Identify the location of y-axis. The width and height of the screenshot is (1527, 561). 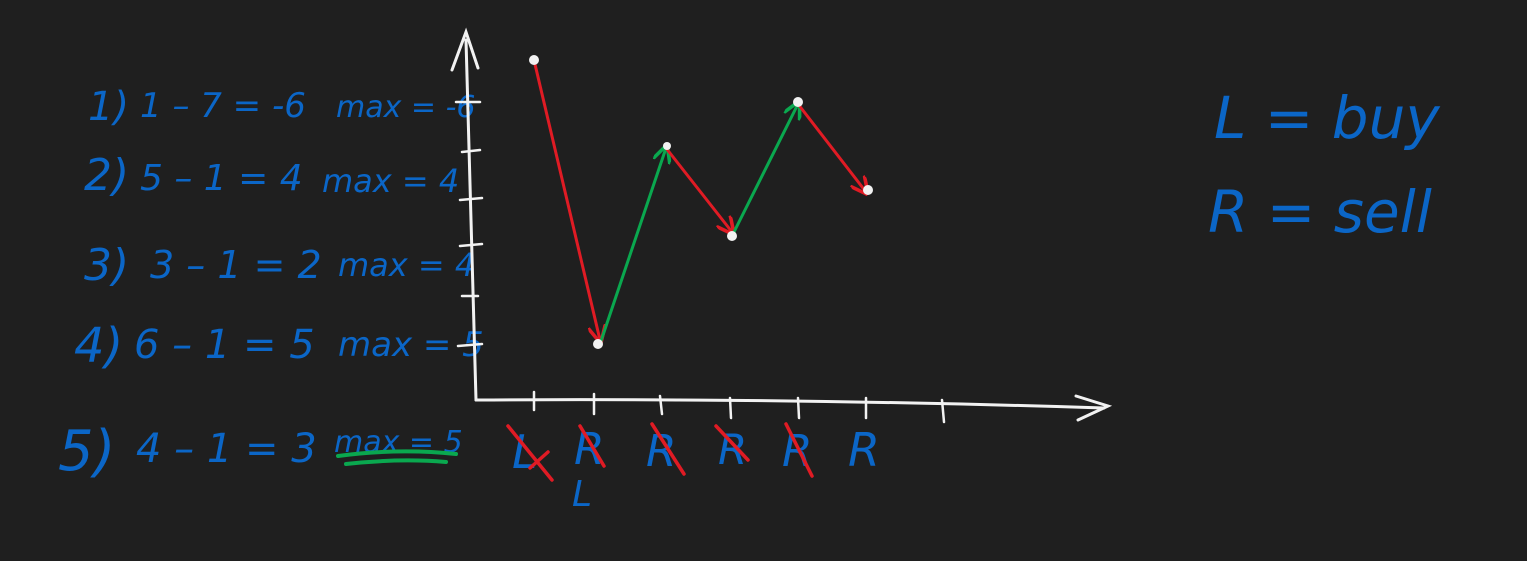
(471, 220).